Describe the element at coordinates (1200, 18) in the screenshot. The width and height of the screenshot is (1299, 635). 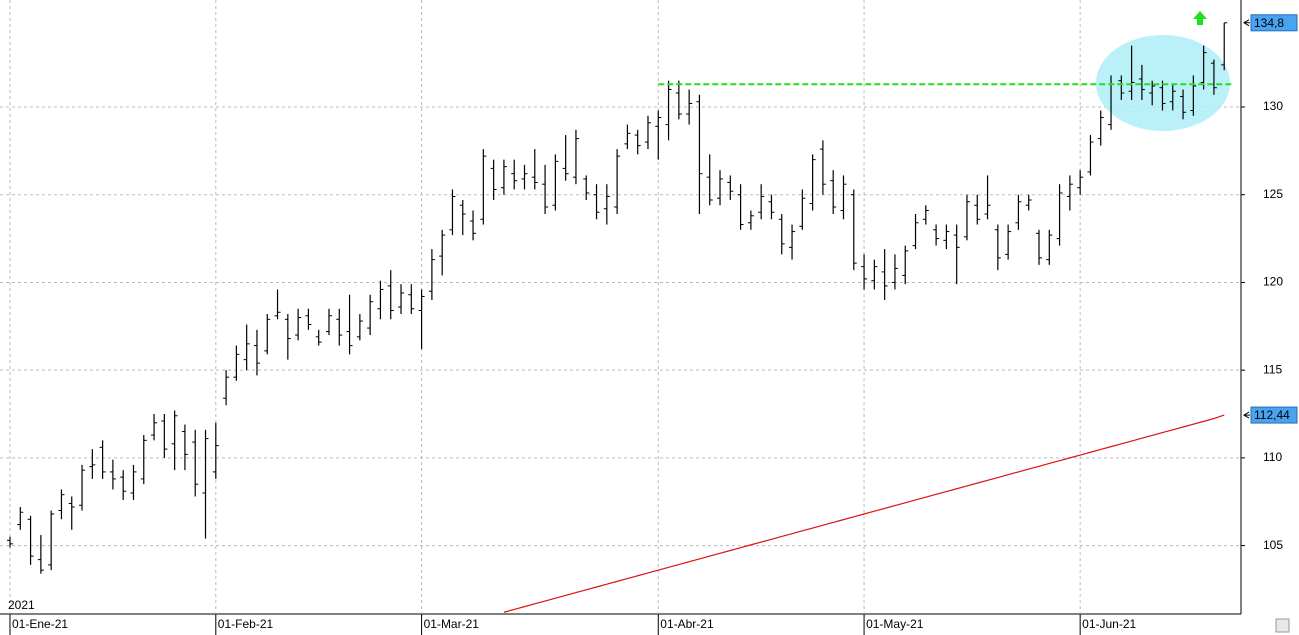
I see `up-arrow` at that location.